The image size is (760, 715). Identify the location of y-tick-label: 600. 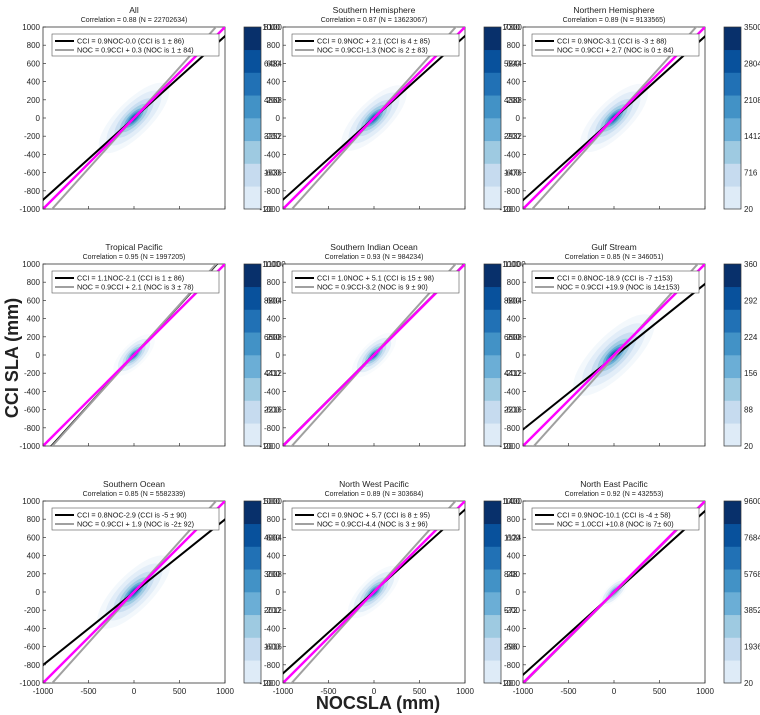
(514, 300).